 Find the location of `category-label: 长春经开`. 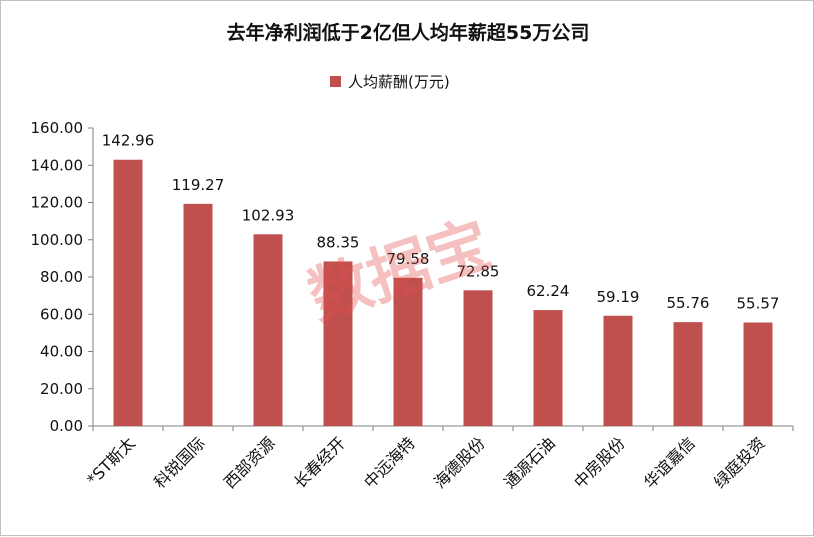

category-label: 长春经开 is located at coordinates (319, 462).